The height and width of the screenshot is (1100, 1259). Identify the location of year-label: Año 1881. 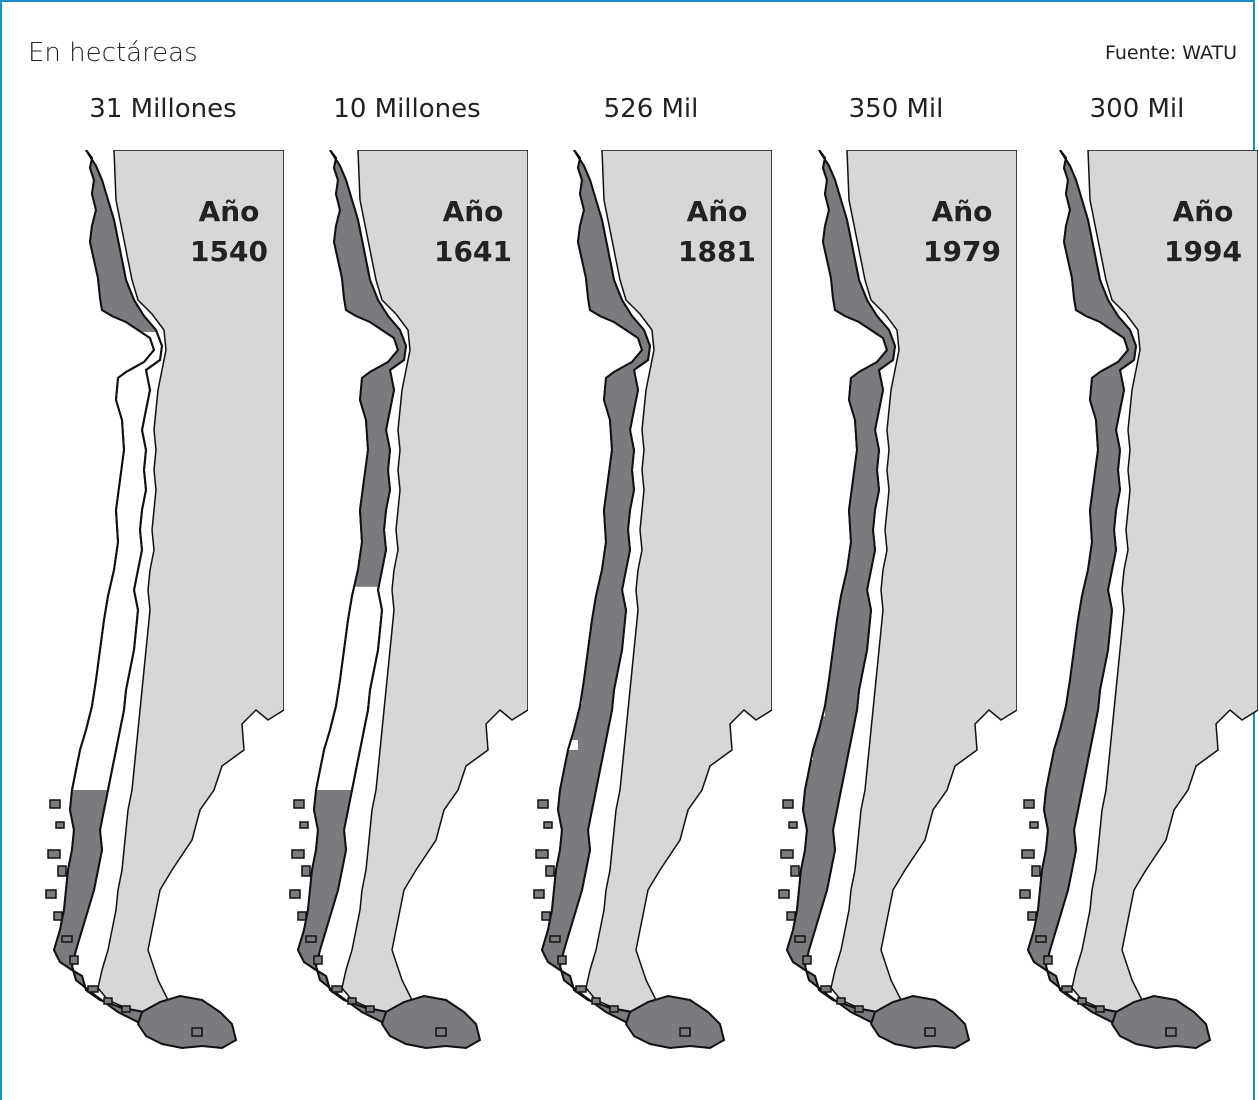
(717, 232).